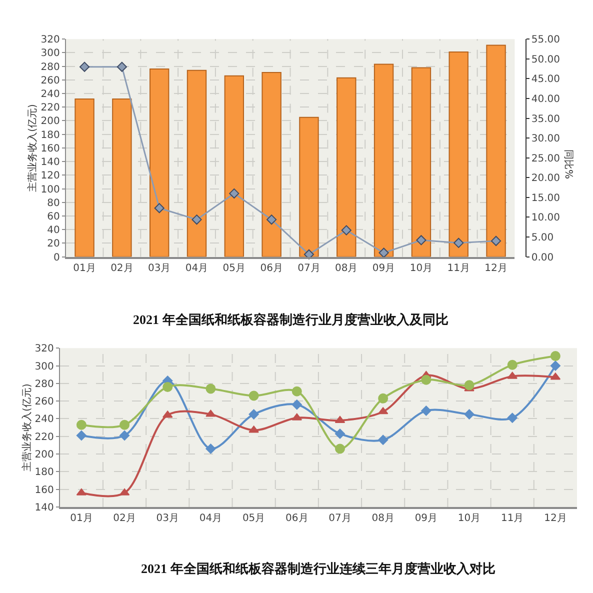 This screenshot has width=593, height=593. What do you see at coordinates (56, 258) in the screenshot?
I see `y-tick-label: 0` at bounding box center [56, 258].